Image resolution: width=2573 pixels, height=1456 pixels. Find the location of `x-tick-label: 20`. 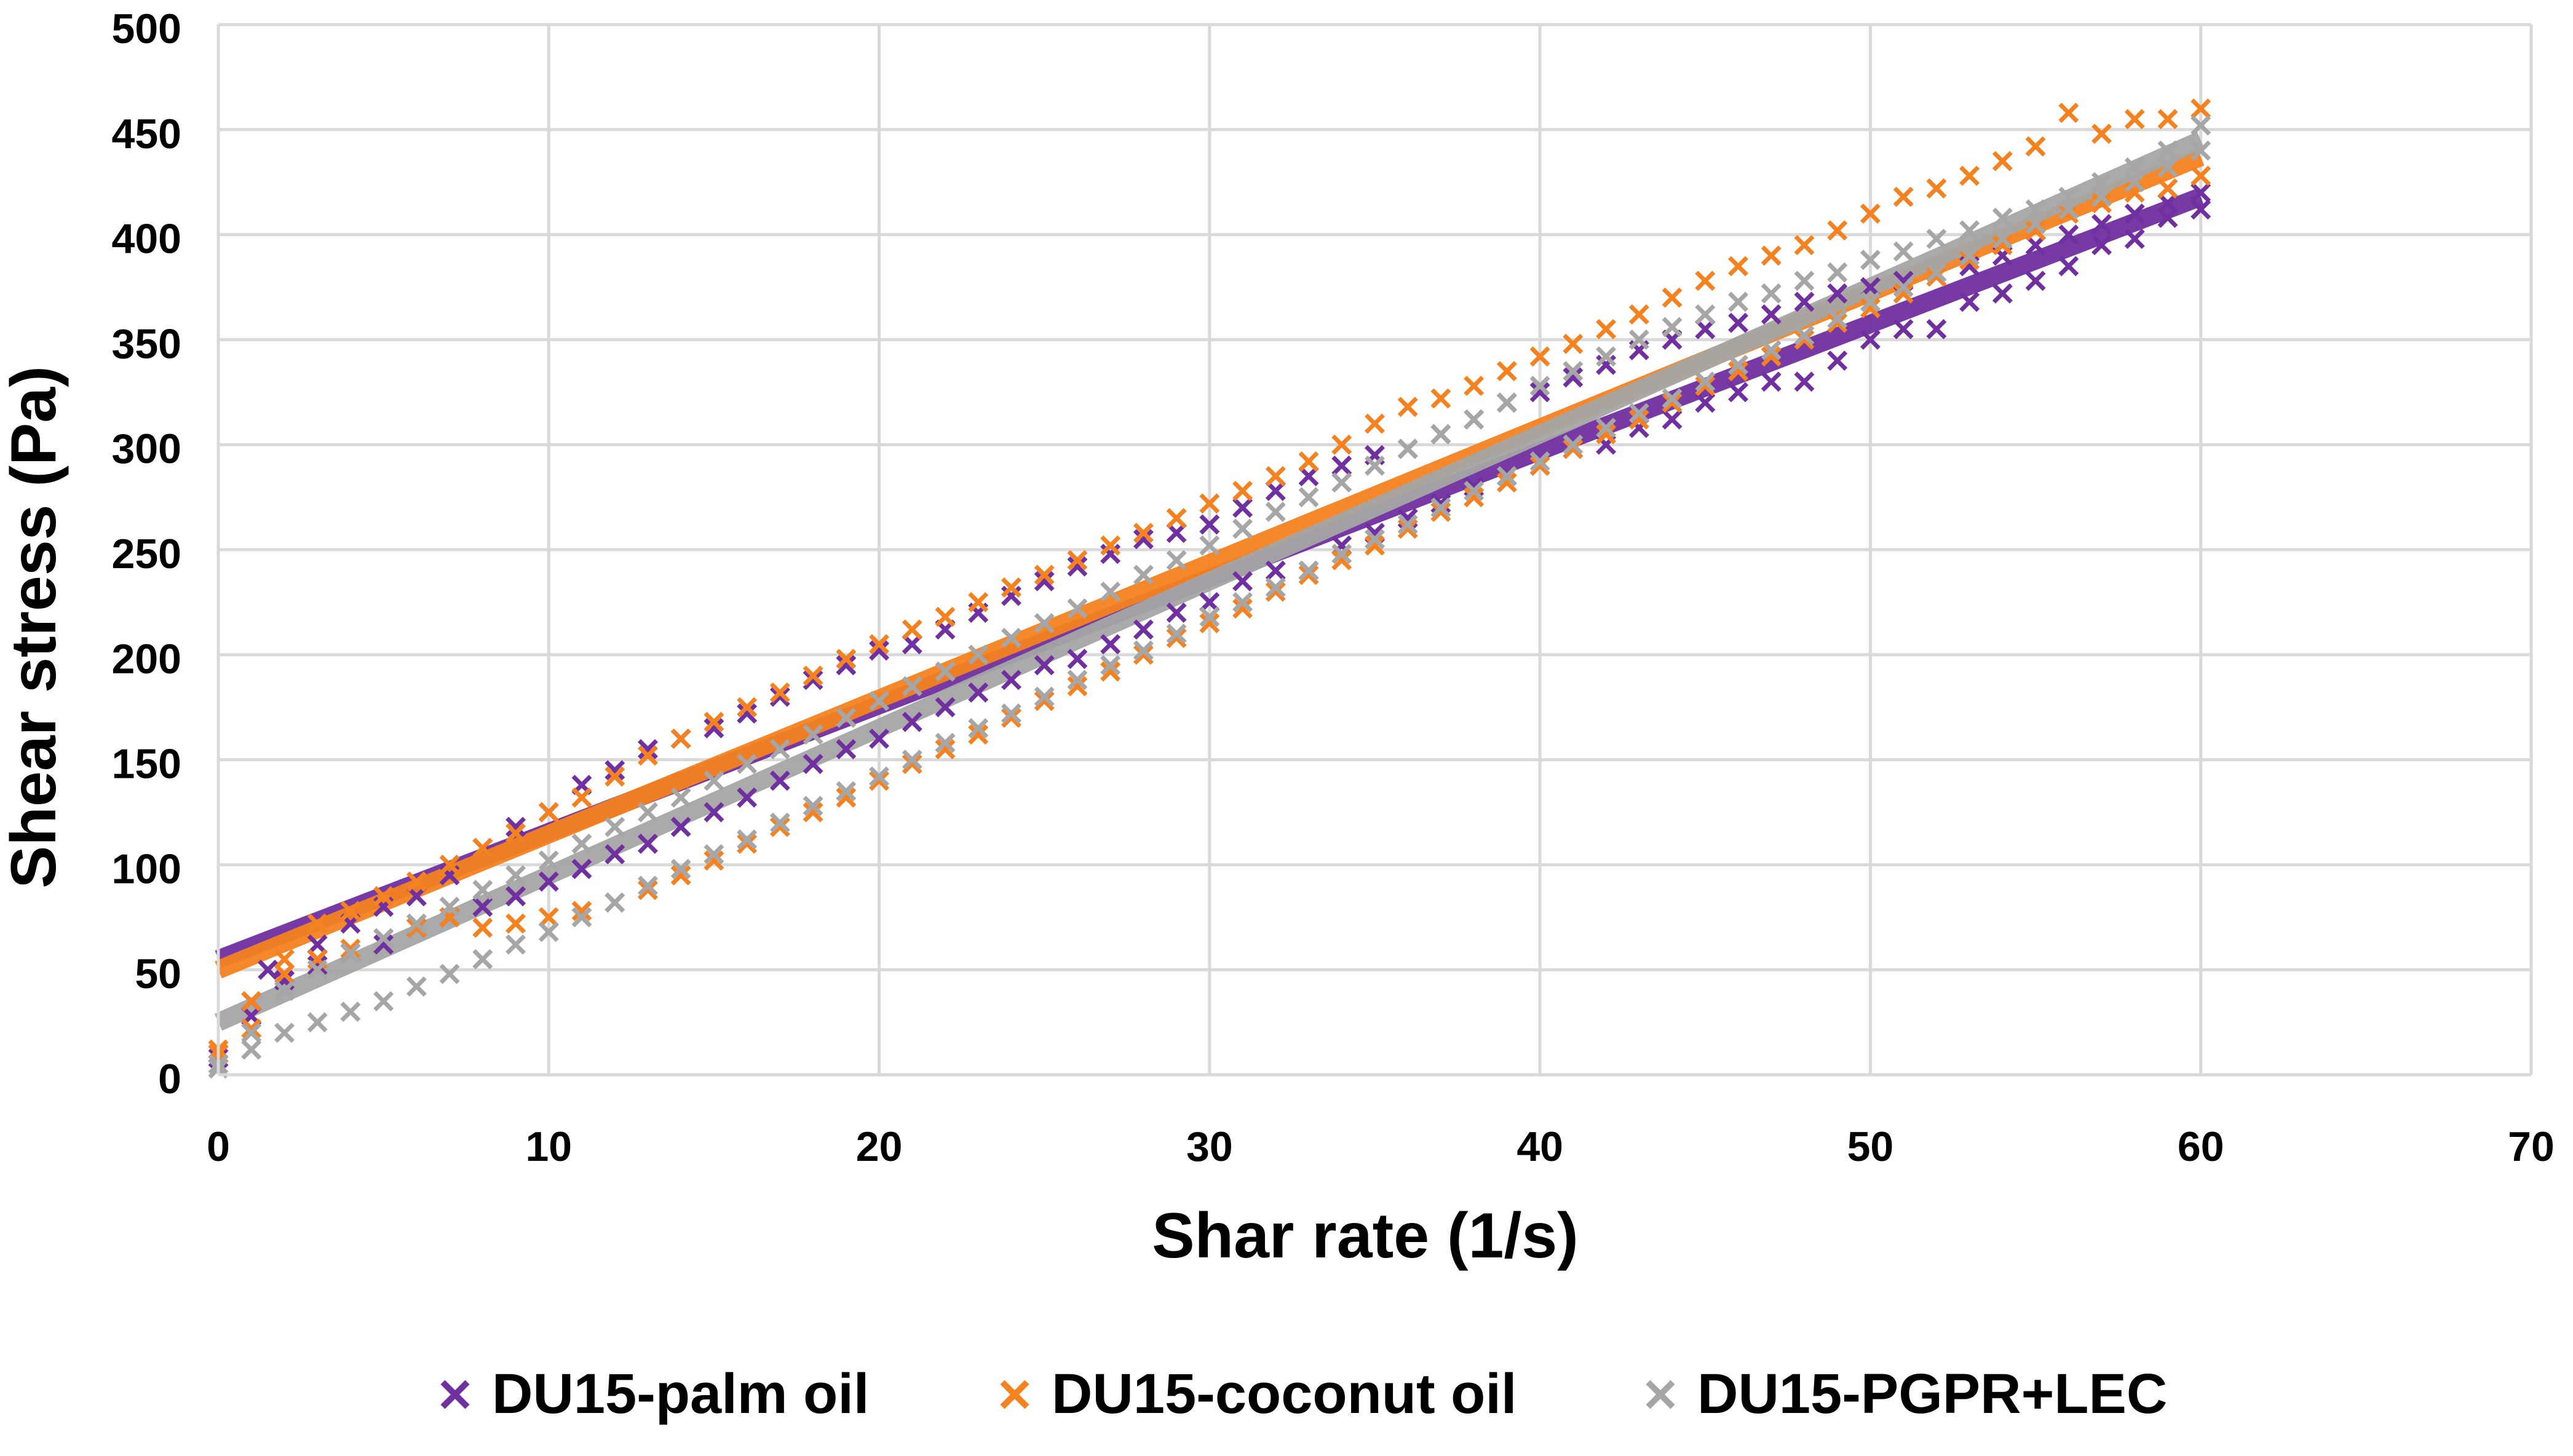

x-tick-label: 20 is located at coordinates (879, 1147).